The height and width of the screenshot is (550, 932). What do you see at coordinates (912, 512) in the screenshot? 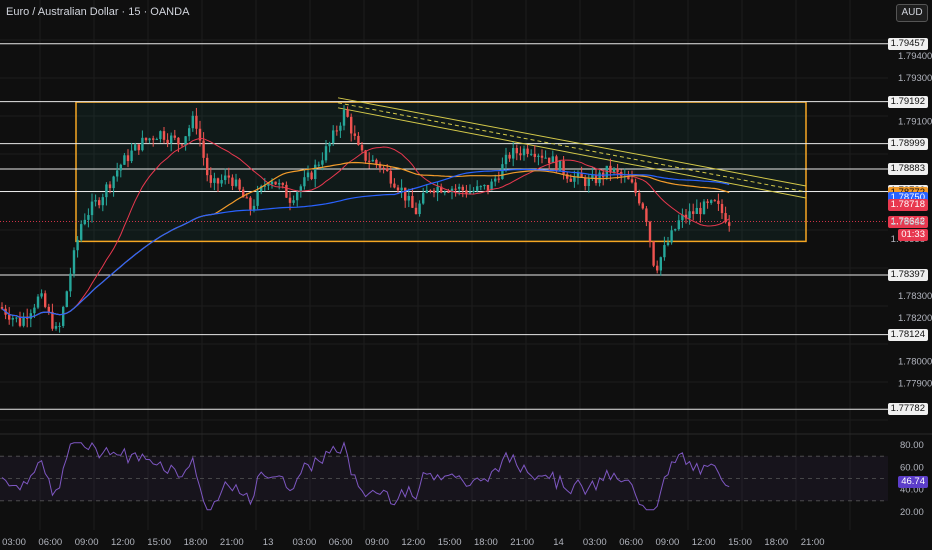
I see `rsi-tick: 20.00` at bounding box center [912, 512].